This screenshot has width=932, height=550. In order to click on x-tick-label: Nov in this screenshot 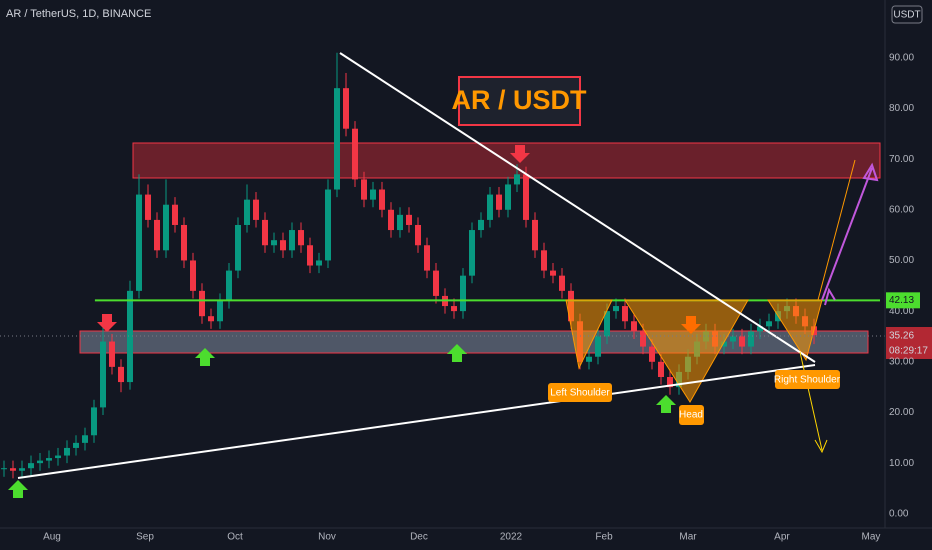, I will do `click(327, 537)`.